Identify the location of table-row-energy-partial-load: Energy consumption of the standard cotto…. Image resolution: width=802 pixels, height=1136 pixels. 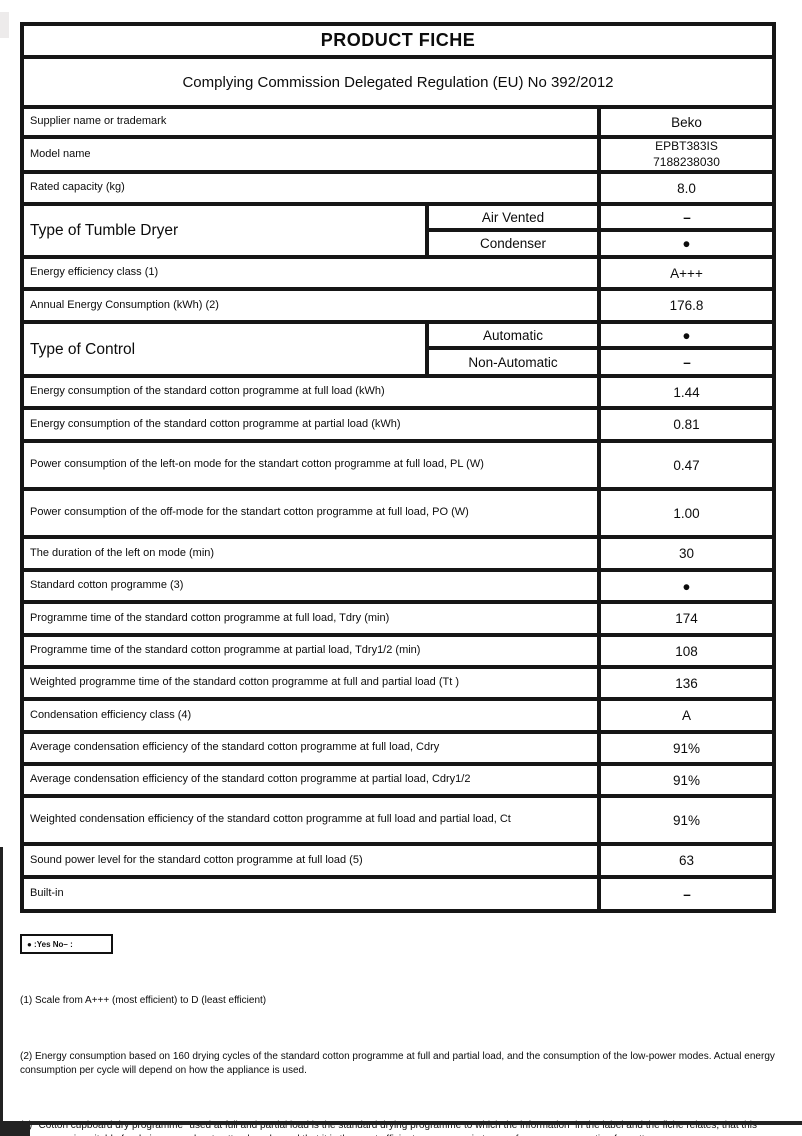
(398, 425).